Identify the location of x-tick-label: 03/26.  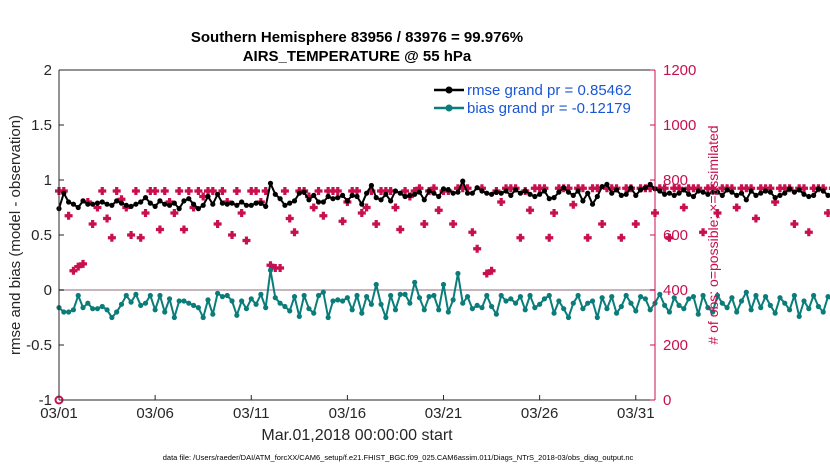
(540, 413).